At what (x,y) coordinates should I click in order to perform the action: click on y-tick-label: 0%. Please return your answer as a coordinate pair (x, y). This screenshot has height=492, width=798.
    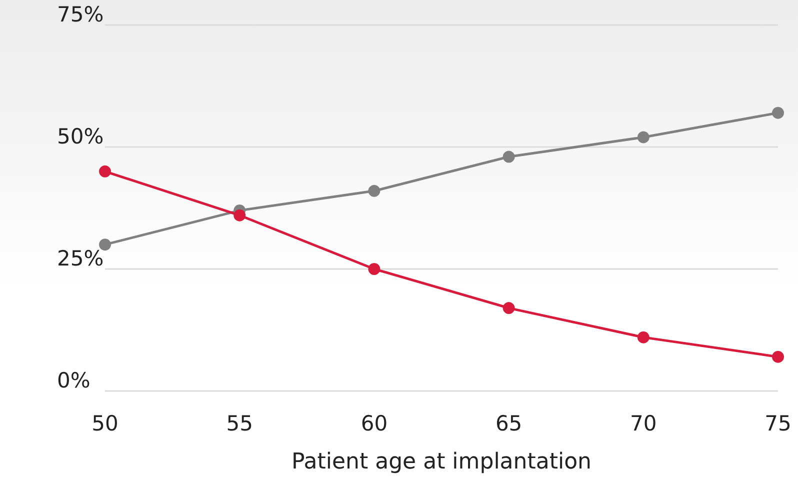
    Looking at the image, I should click on (73, 380).